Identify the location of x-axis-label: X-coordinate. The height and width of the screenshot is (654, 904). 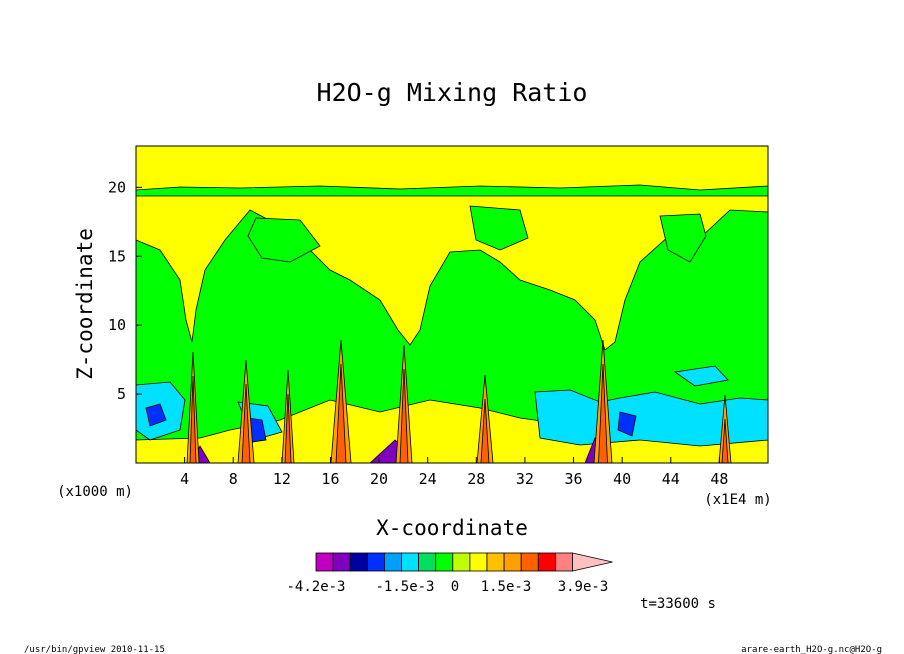
(452, 528).